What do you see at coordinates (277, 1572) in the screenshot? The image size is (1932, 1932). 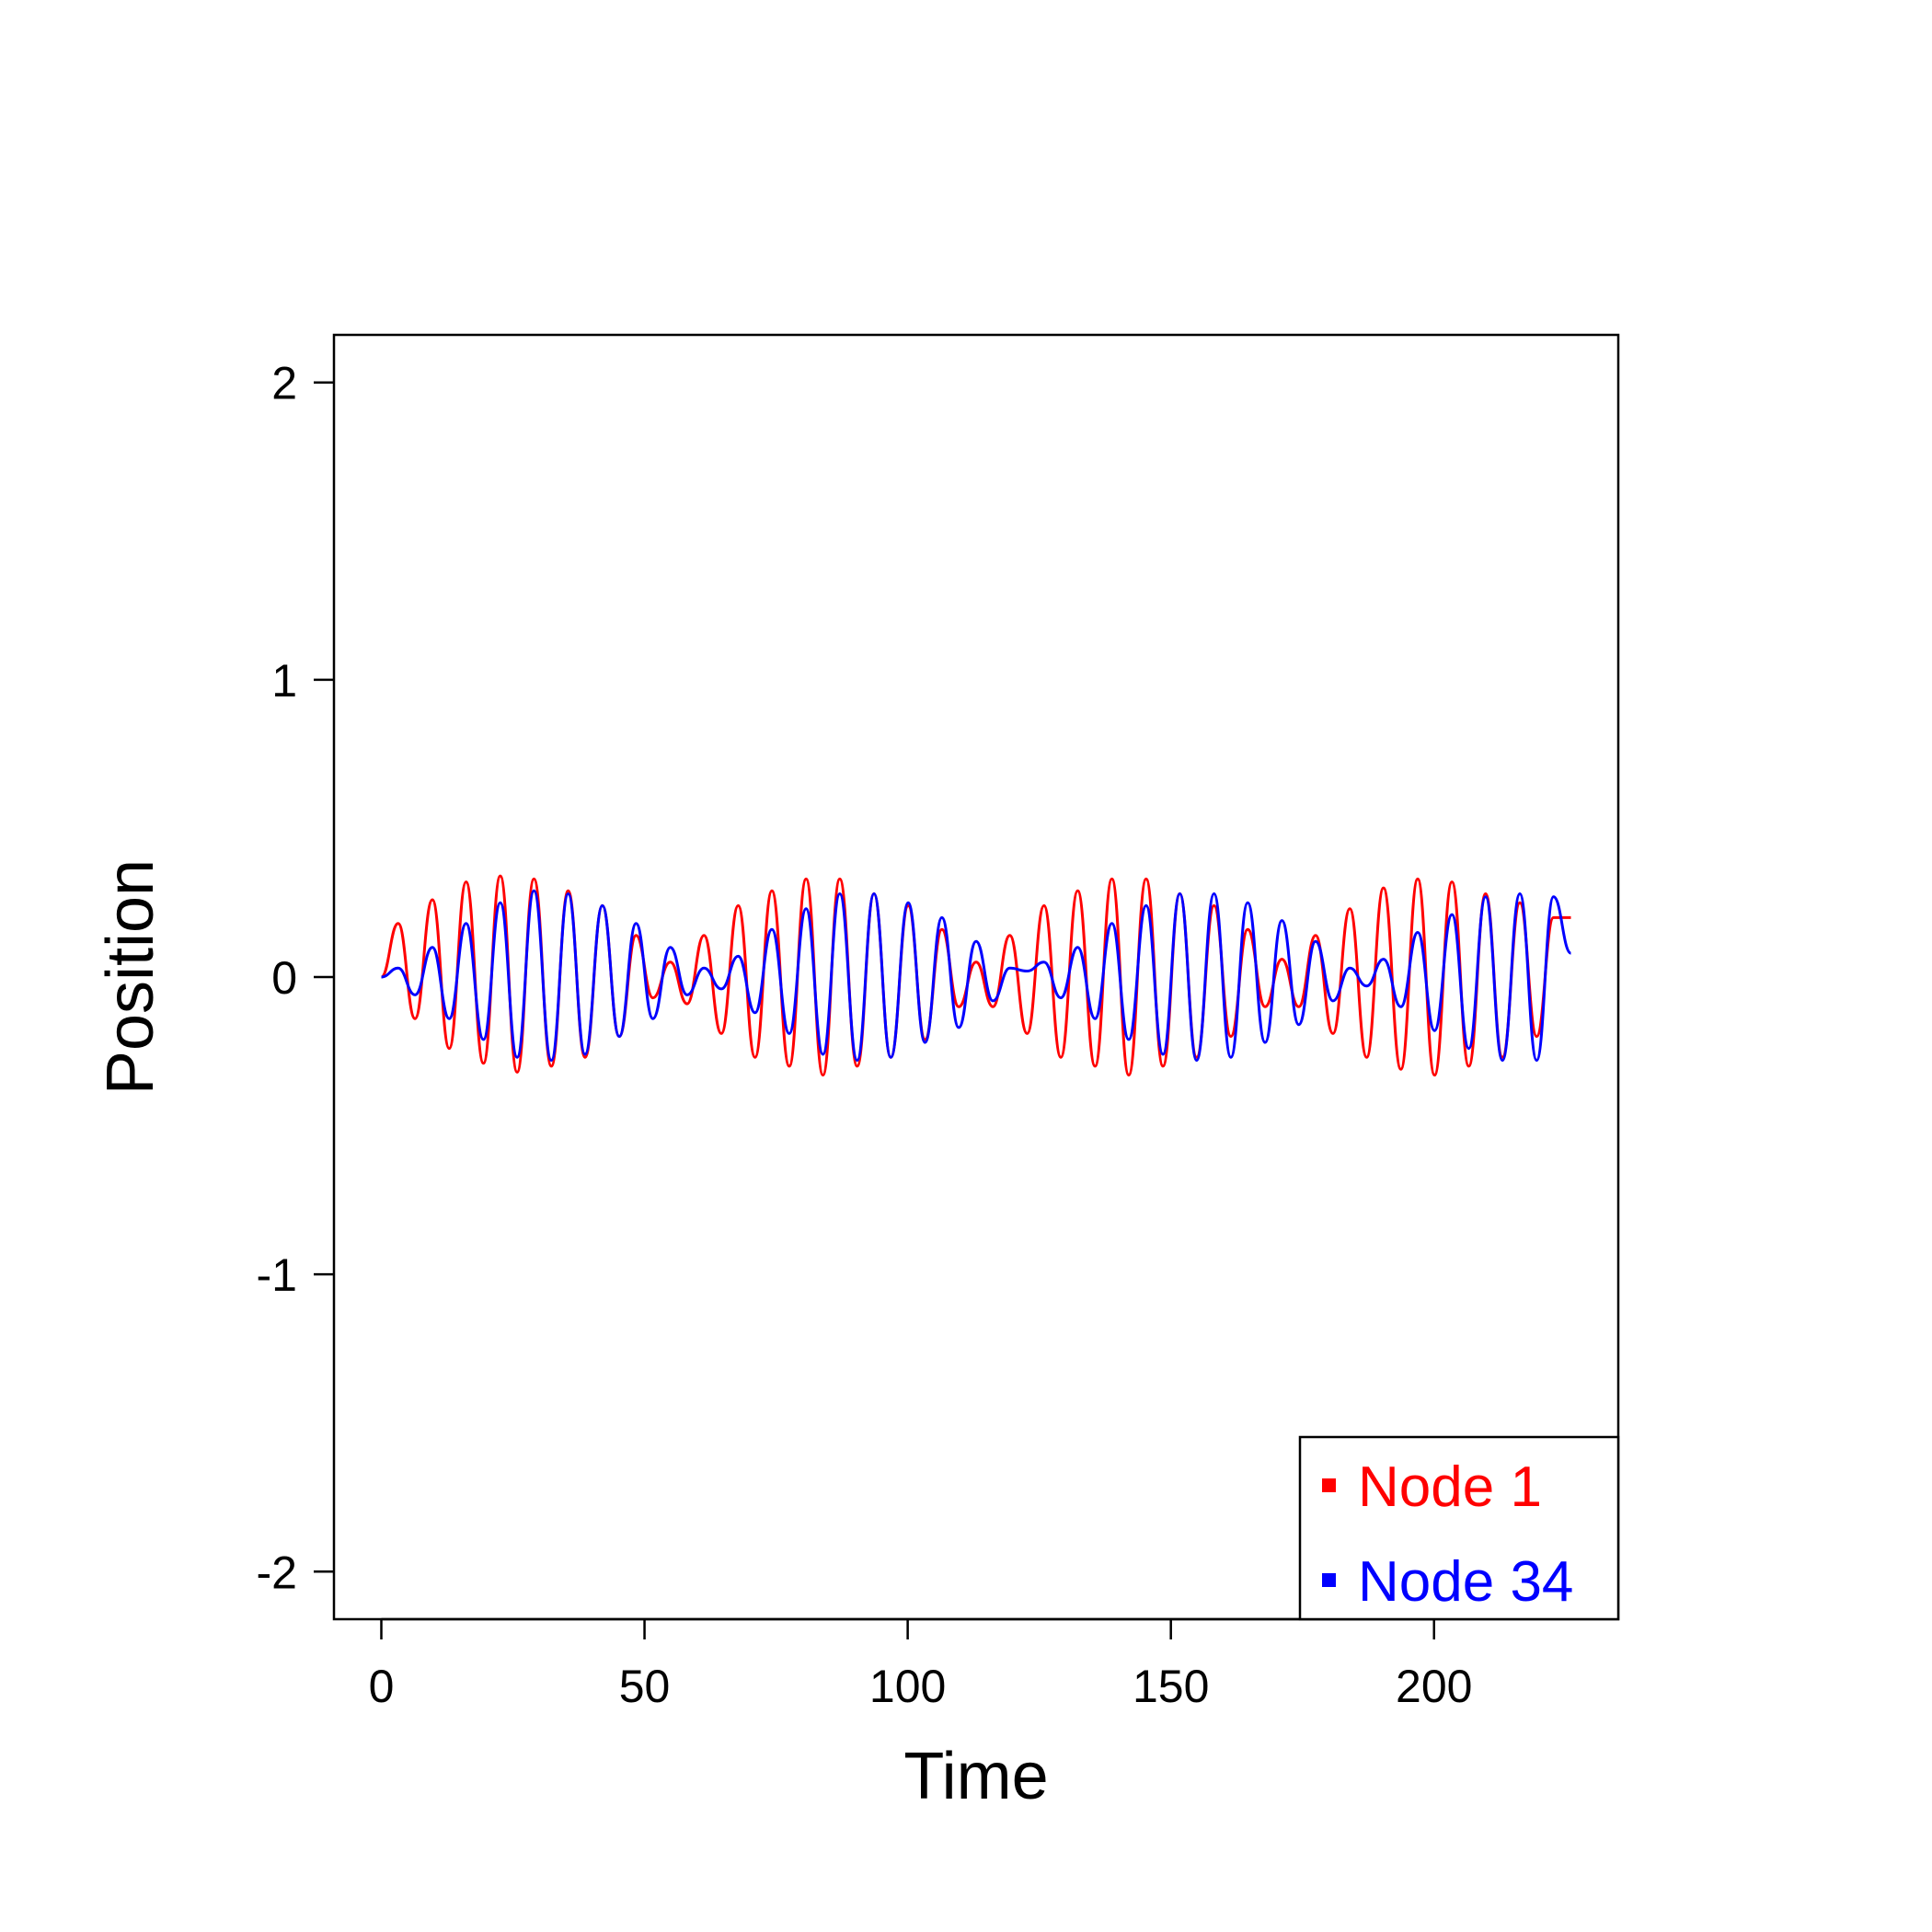 I see `y-tick-label: -2` at bounding box center [277, 1572].